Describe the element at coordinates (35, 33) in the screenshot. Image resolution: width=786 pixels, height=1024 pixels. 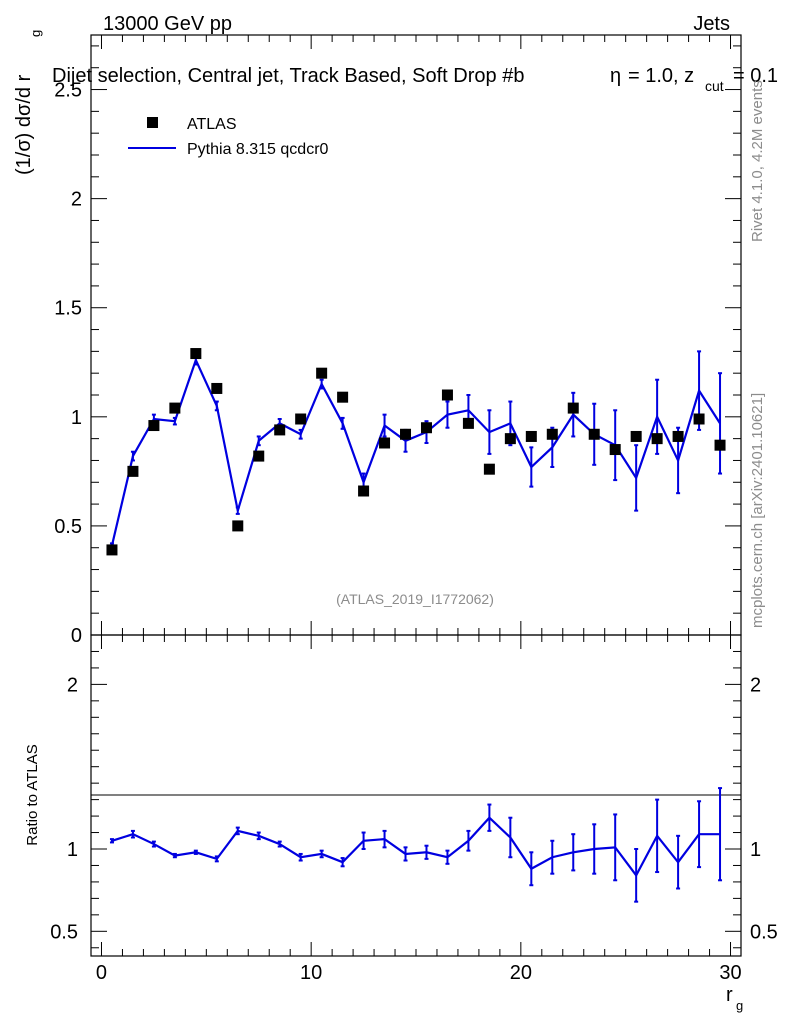
I see `main-ylabel-sub: g` at that location.